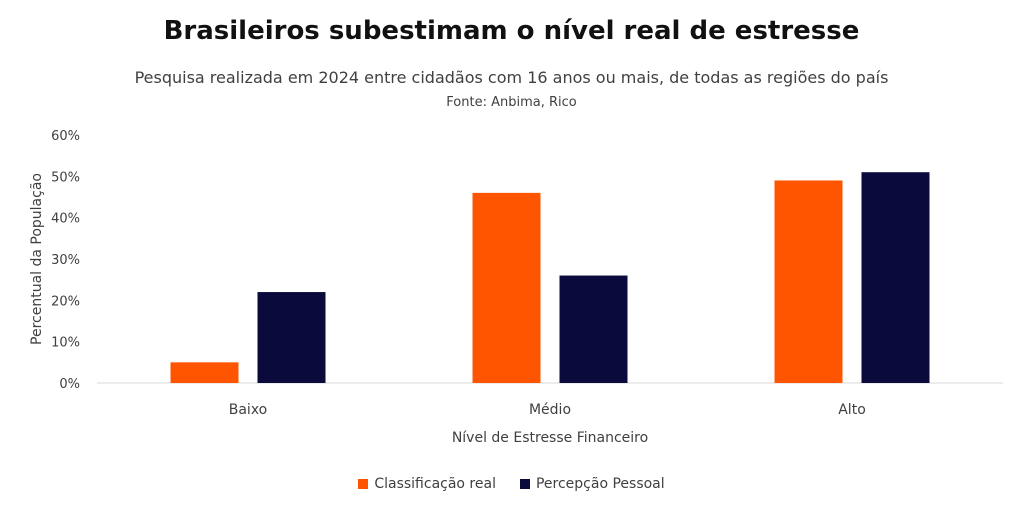 This screenshot has width=1023, height=511. I want to click on x-tick-label: Alto, so click(852, 410).